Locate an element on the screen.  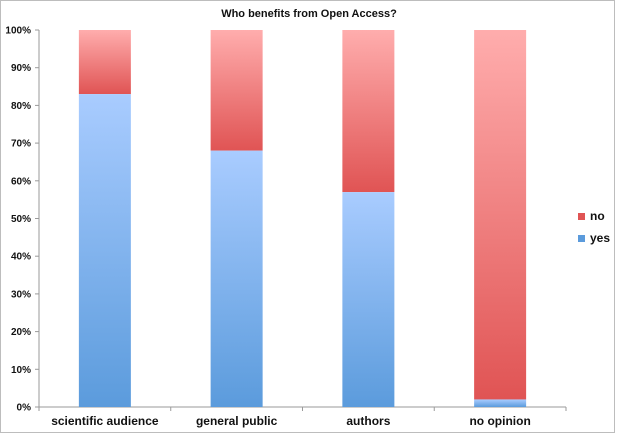
y-tick-label: 80% is located at coordinates (21, 106).